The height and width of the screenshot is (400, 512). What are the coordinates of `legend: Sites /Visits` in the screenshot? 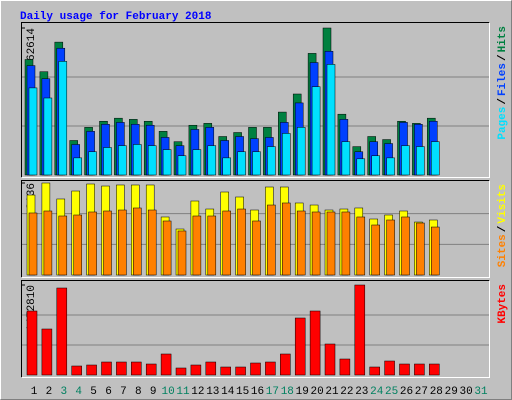 It's located at (503, 225).